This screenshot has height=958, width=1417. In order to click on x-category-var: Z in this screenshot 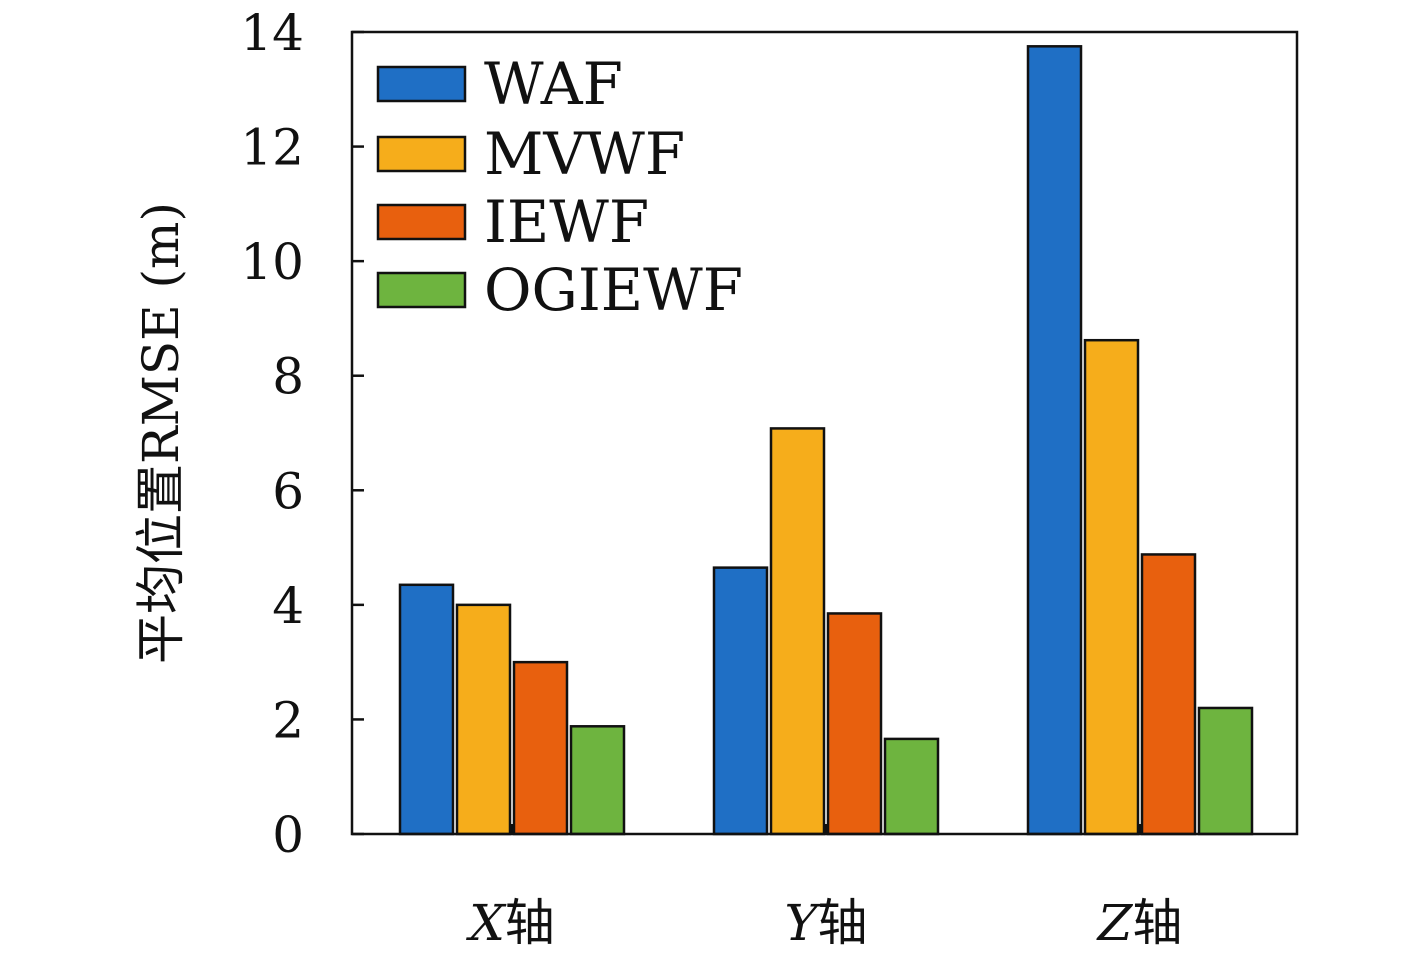, I will do `click(1115, 923)`.